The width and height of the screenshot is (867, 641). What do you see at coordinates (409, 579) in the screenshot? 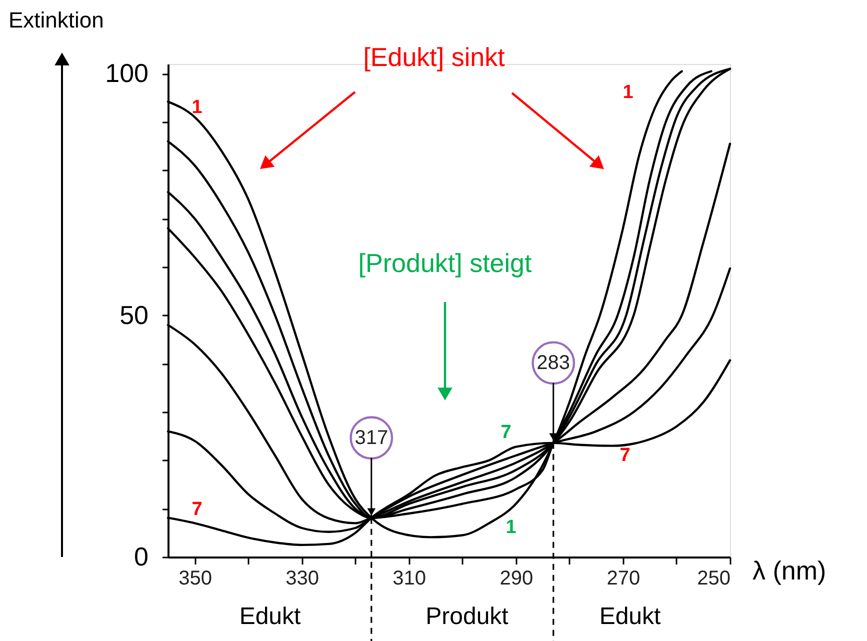
I see `x-tick-label: 310` at bounding box center [409, 579].